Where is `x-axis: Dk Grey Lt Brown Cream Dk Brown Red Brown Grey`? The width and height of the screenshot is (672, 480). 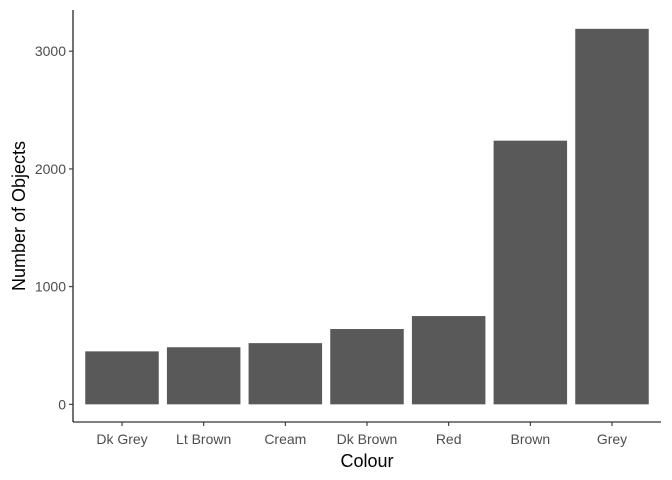
x-axis: Dk Grey Lt Brown Cream Dk Brown Red Brown Grey is located at coordinates (367, 434).